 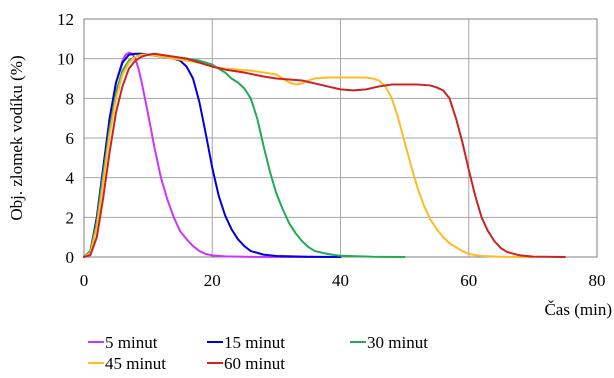 I want to click on x-tick-labels: 0 20 40 60 80, so click(x=343, y=280).